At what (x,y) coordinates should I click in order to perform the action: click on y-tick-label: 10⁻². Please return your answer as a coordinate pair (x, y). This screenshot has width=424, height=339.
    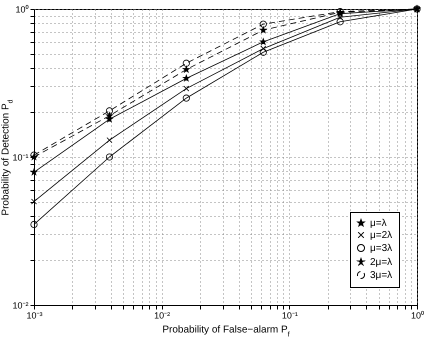
    Looking at the image, I should click on (20, 305).